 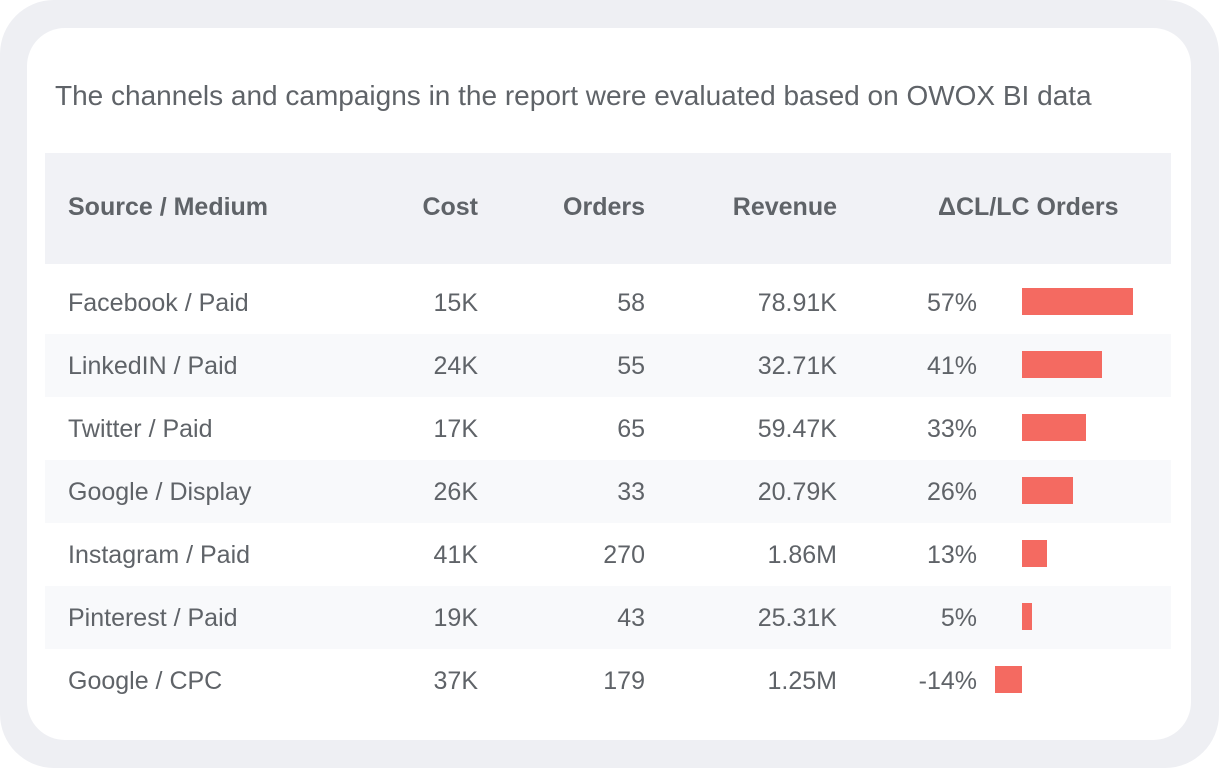 What do you see at coordinates (951, 303) in the screenshot?
I see `cell-delta-orders: 57%` at bounding box center [951, 303].